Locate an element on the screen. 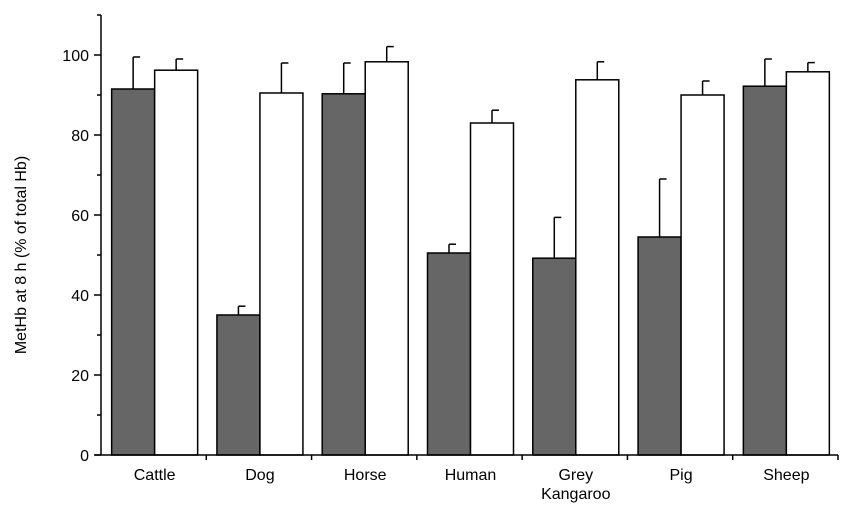 This screenshot has width=844, height=514. x-tick-labels-layer: Cattle Dog Horse Human Grey Kangaroo Pig Sheep is located at coordinates (486, 479).